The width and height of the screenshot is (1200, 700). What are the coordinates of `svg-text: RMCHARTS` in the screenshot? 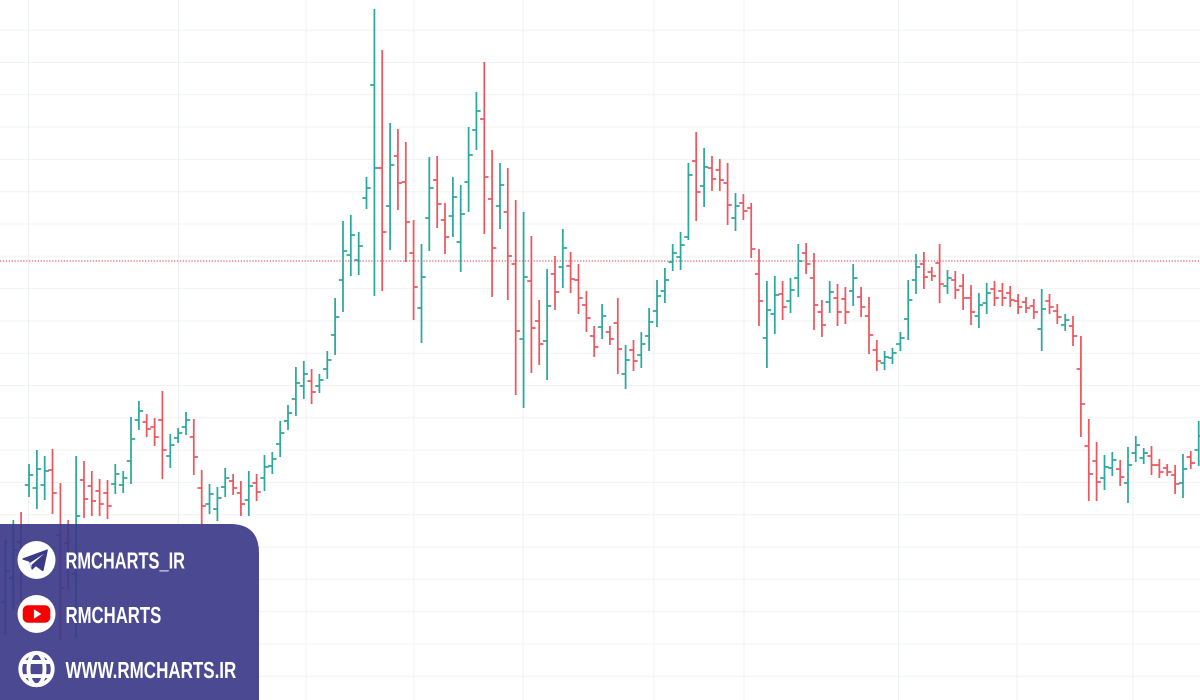 It's located at (114, 615).